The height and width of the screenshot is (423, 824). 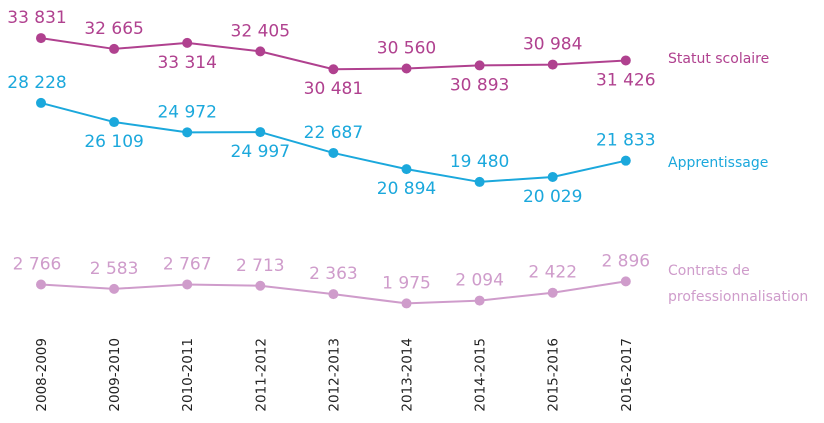 What do you see at coordinates (37, 264) in the screenshot?
I see `data-label: 2 766` at bounding box center [37, 264].